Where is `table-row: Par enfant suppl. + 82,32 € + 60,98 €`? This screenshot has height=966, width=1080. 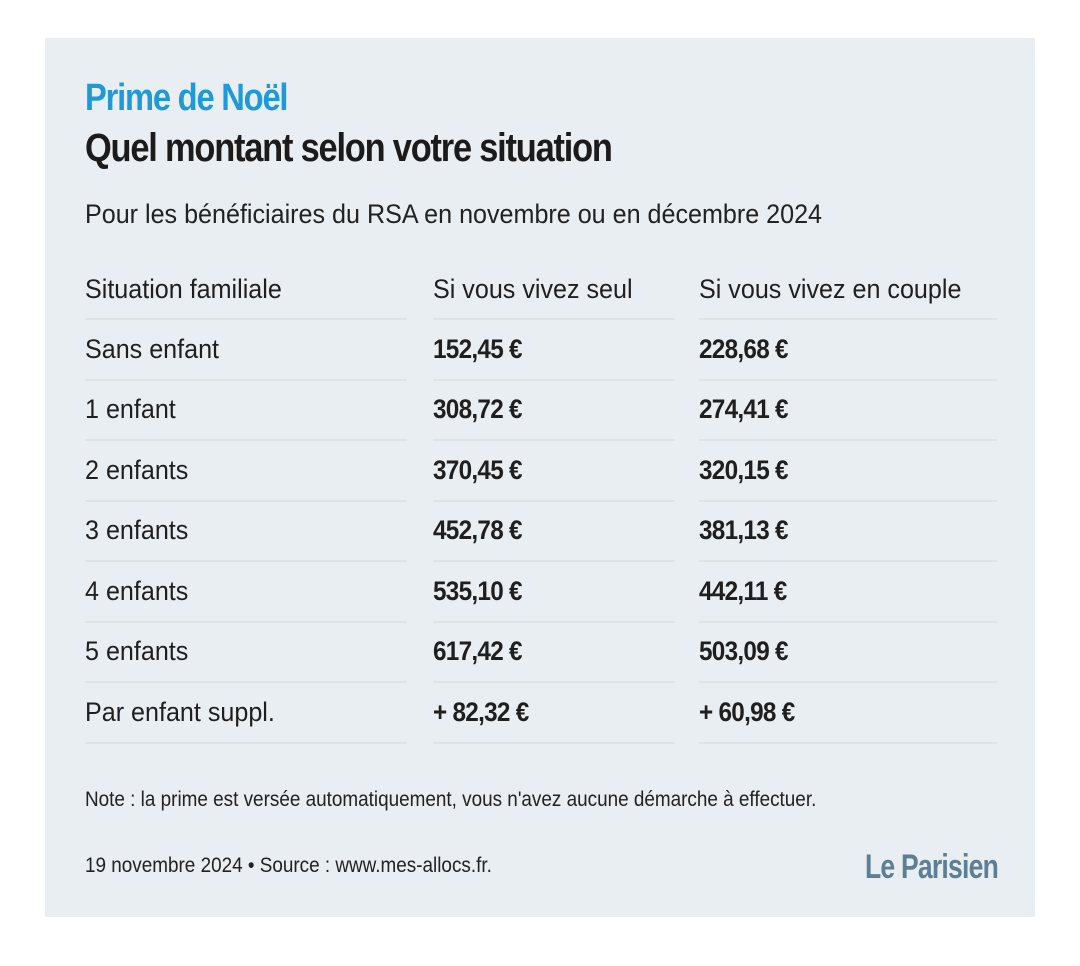 table-row: Par enfant suppl. + 82,32 € + 60,98 € is located at coordinates (541, 713).